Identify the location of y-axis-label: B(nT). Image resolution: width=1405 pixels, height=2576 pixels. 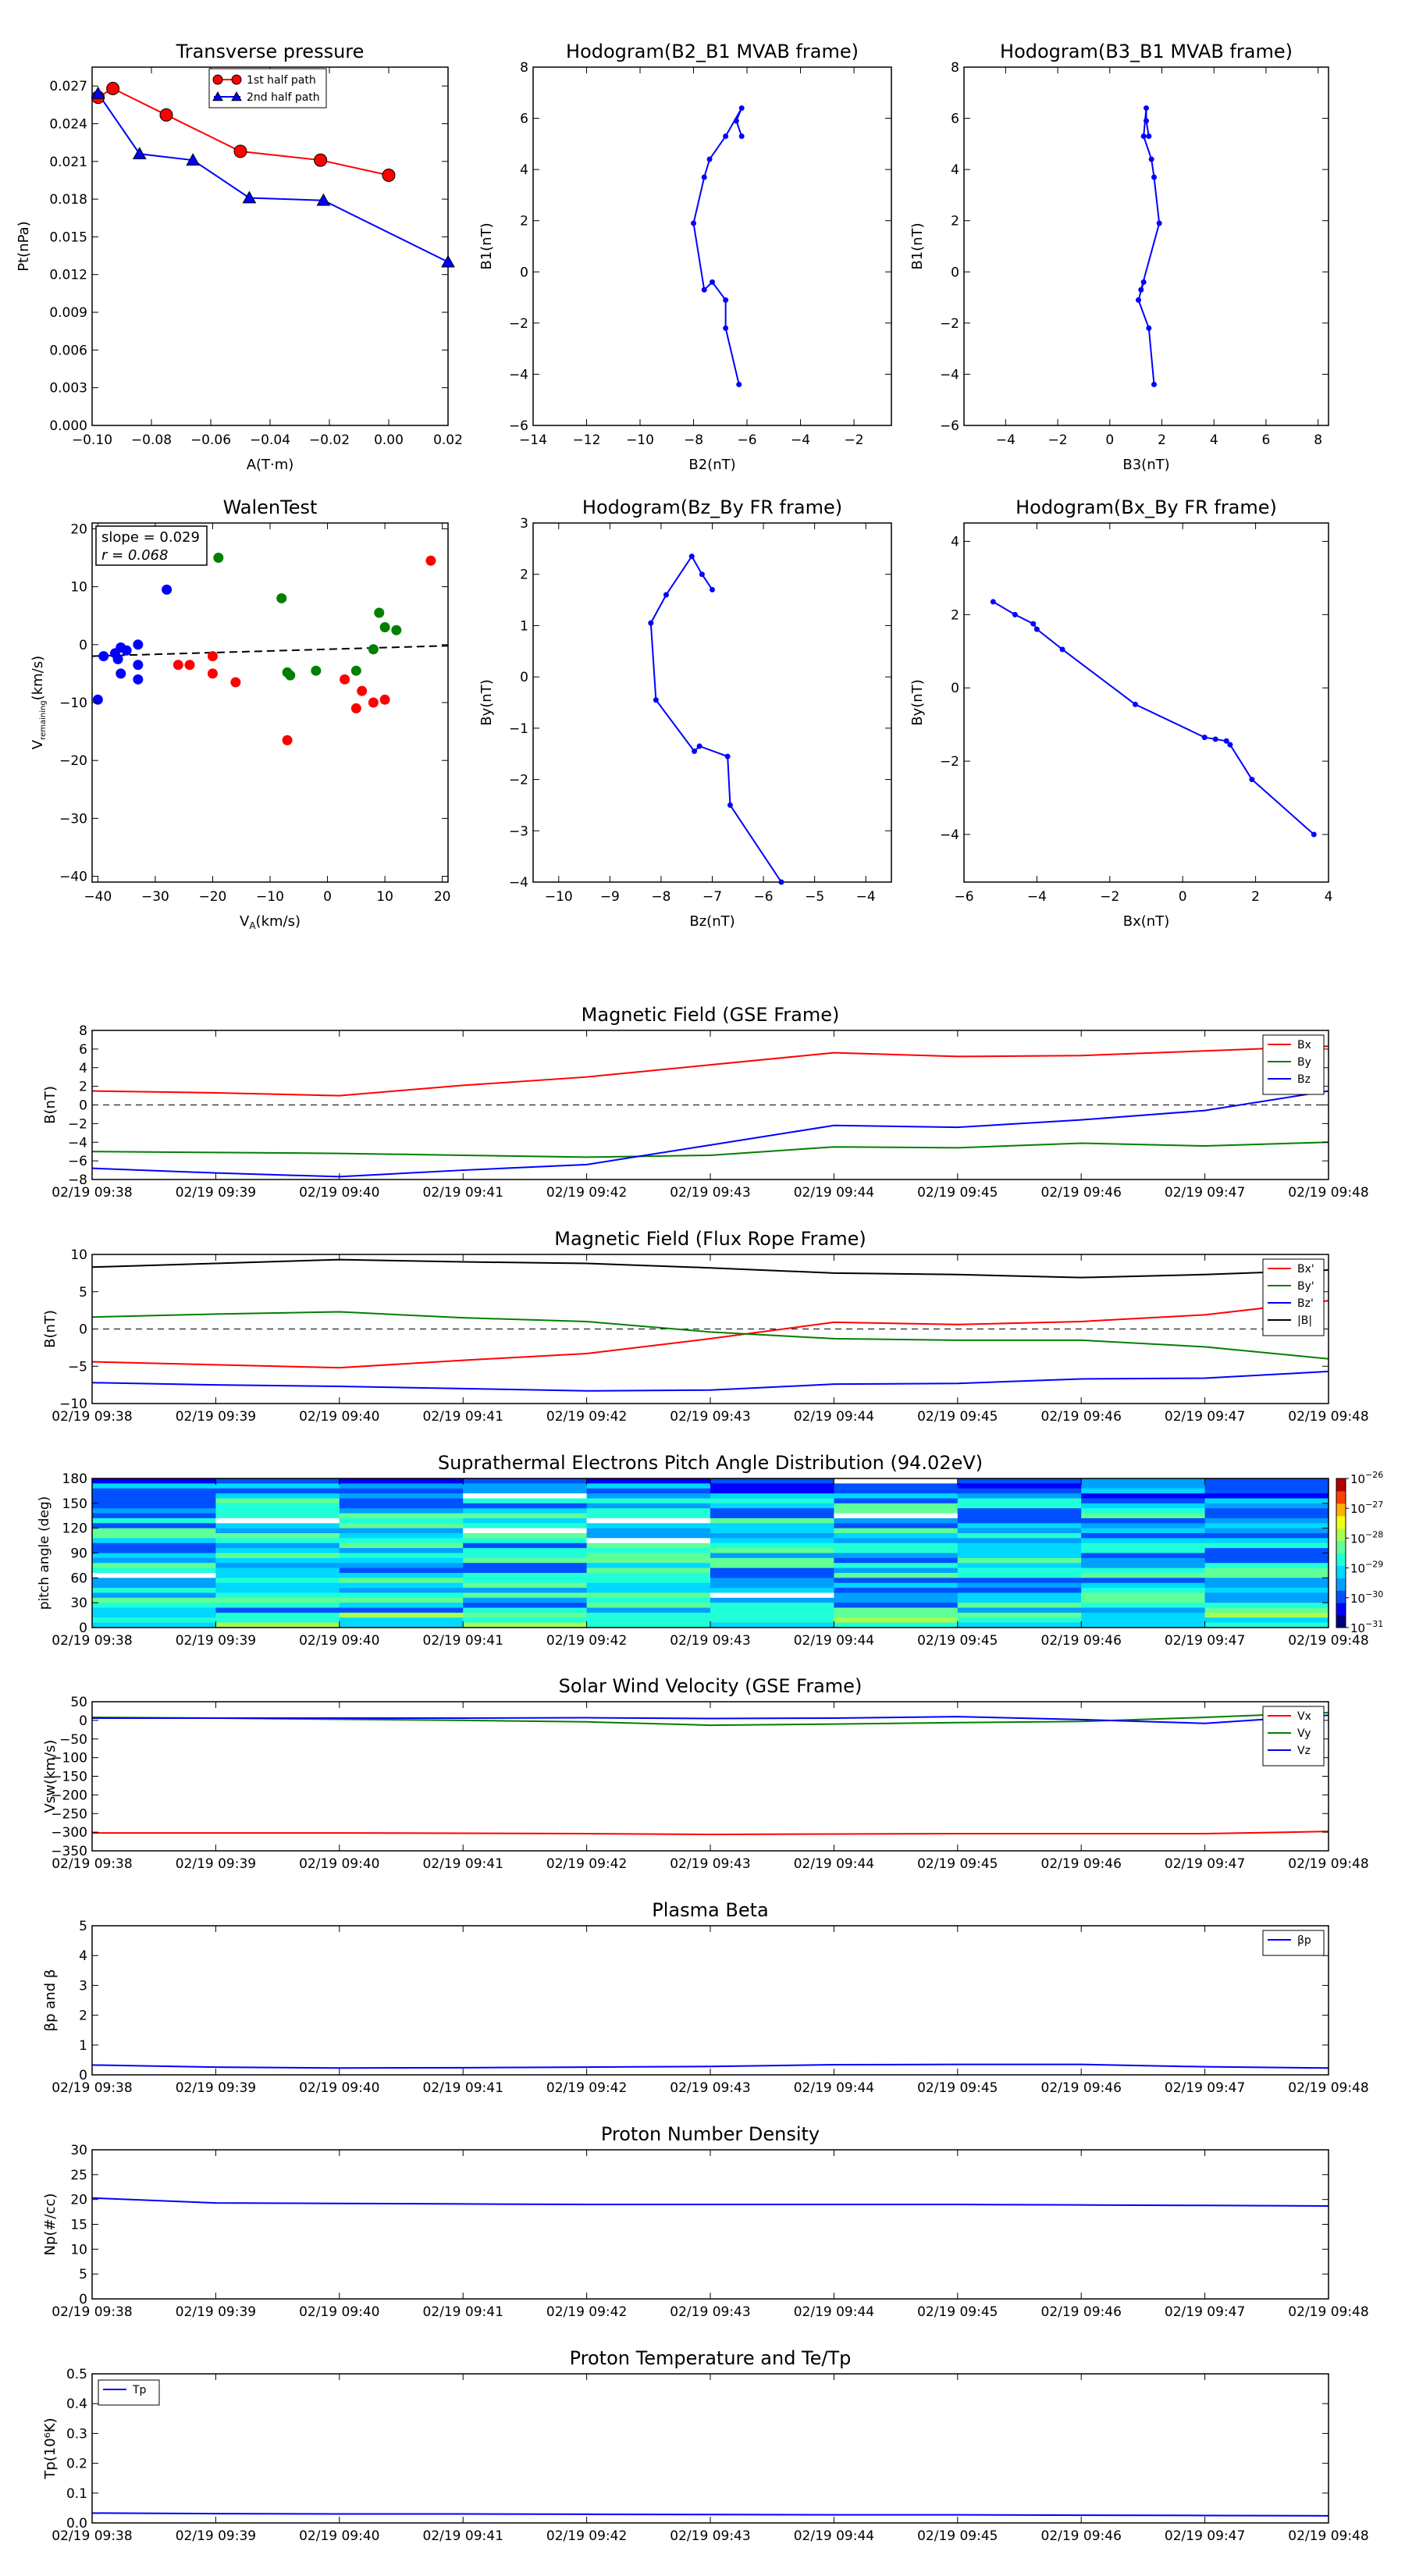
(51, 1329).